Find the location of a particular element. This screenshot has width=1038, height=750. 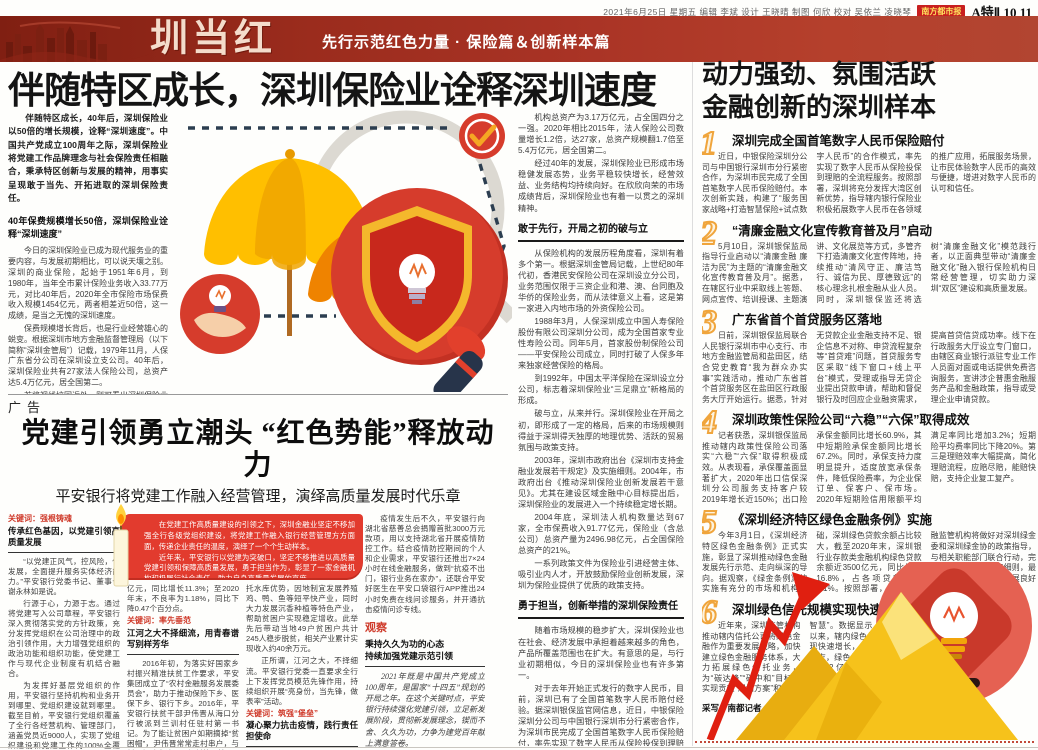

item-number: 5 is located at coordinates (710, 523).